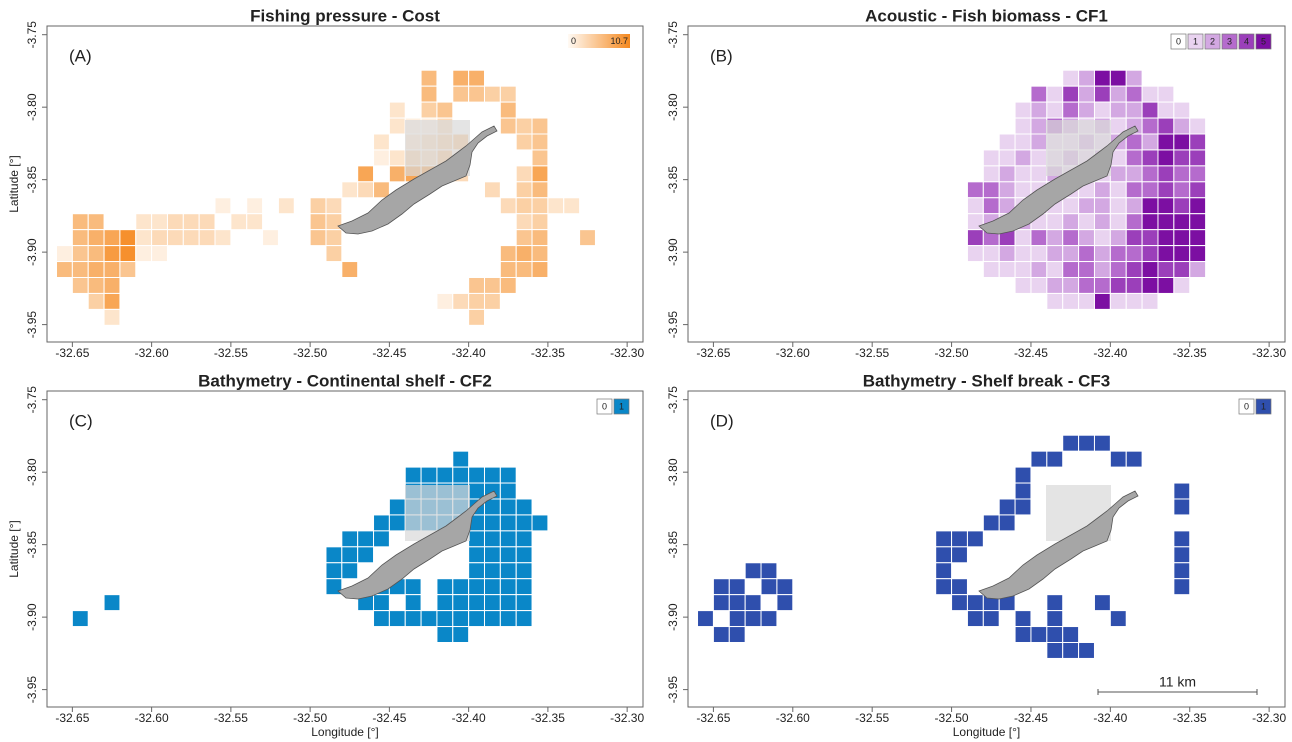 This screenshot has width=1292, height=742. I want to click on legend-label: 4, so click(1246, 41).